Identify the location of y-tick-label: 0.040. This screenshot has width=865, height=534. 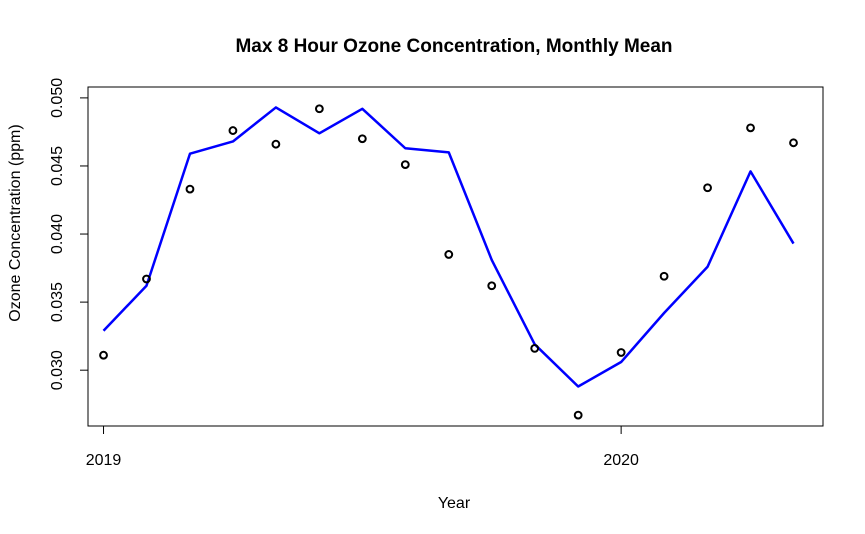
(57, 234).